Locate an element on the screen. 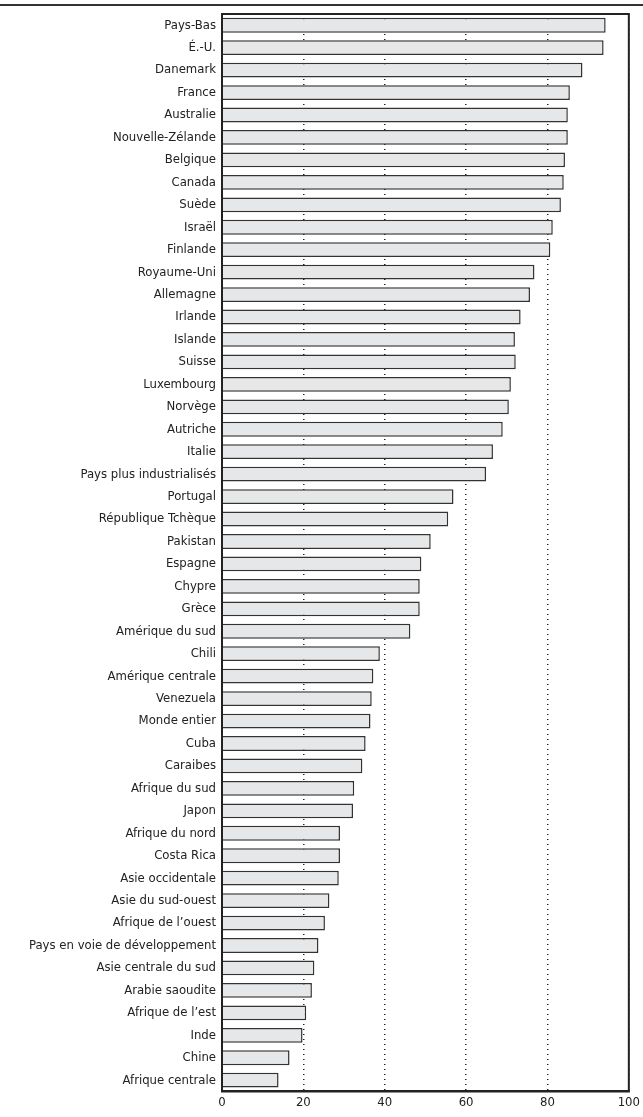 The height and width of the screenshot is (1117, 643). y-tick-label: Belgique is located at coordinates (190, 159).